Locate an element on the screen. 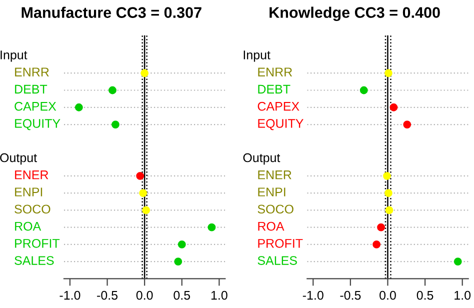  chart-title: Manufacture CC3 = 0.307 is located at coordinates (112, 12).